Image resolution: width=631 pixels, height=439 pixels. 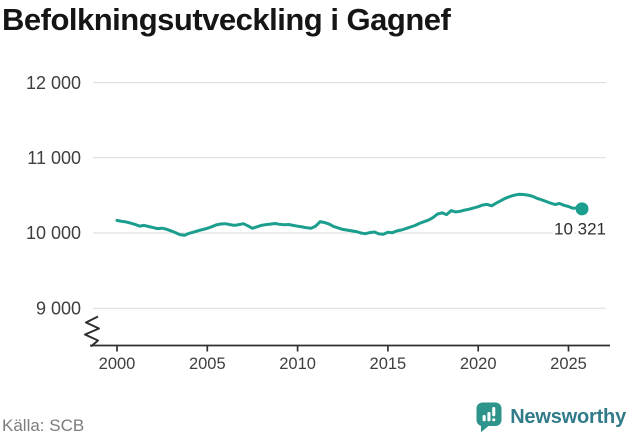 I want to click on logo-bar-medium, so click(x=489, y=417).